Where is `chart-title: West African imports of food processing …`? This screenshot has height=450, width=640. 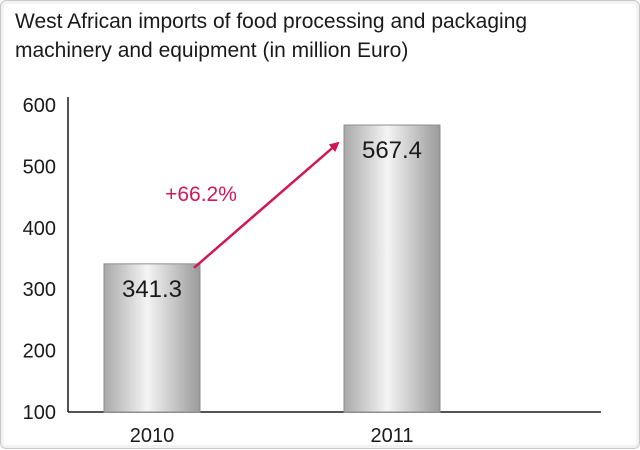
chart-title: West African imports of food processing … is located at coordinates (271, 36).